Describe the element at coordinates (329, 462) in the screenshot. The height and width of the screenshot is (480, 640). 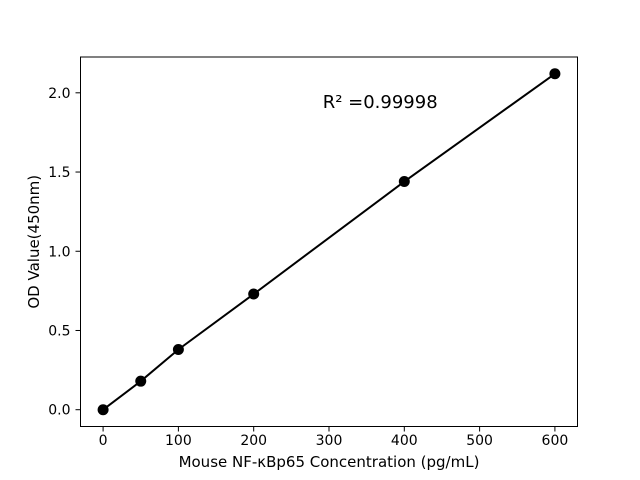
I see `x-axis-label: Mouse NF-κBp65 Concentration (pg/mL)` at that location.